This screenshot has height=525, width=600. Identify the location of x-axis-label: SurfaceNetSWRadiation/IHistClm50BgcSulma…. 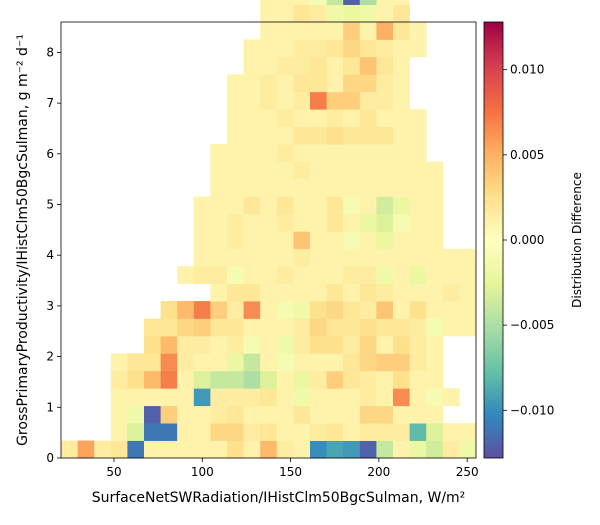
(279, 498).